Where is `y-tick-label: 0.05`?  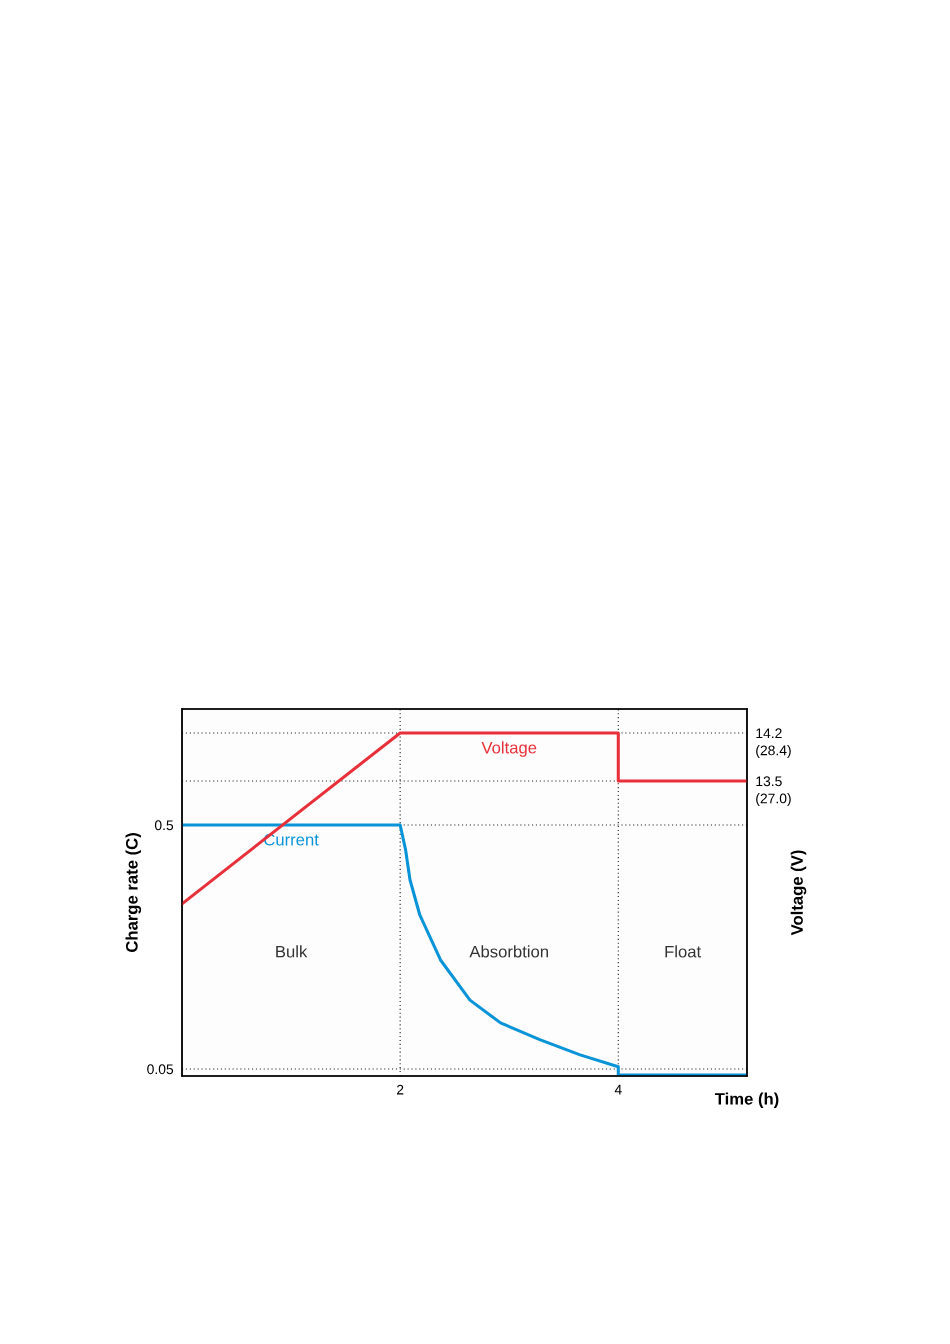 y-tick-label: 0.05 is located at coordinates (160, 1069).